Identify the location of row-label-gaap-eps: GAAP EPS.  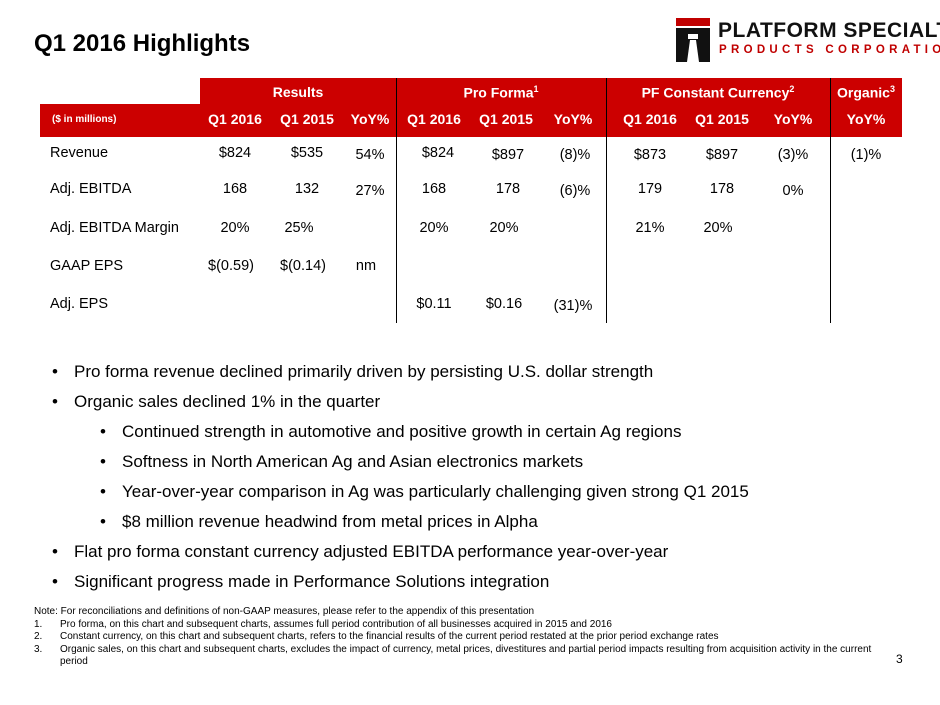
(87, 266).